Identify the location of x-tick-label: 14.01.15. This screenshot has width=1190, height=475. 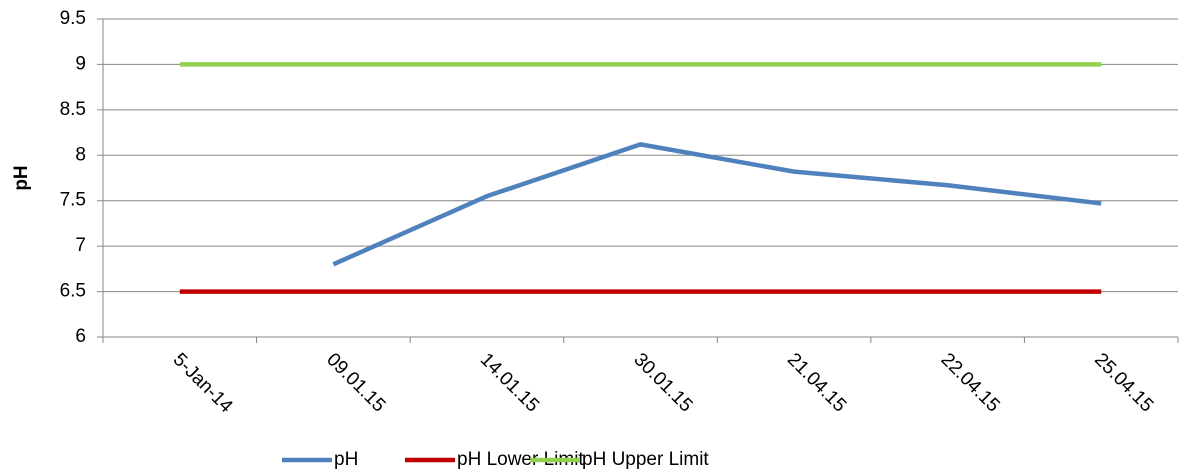
(509, 382).